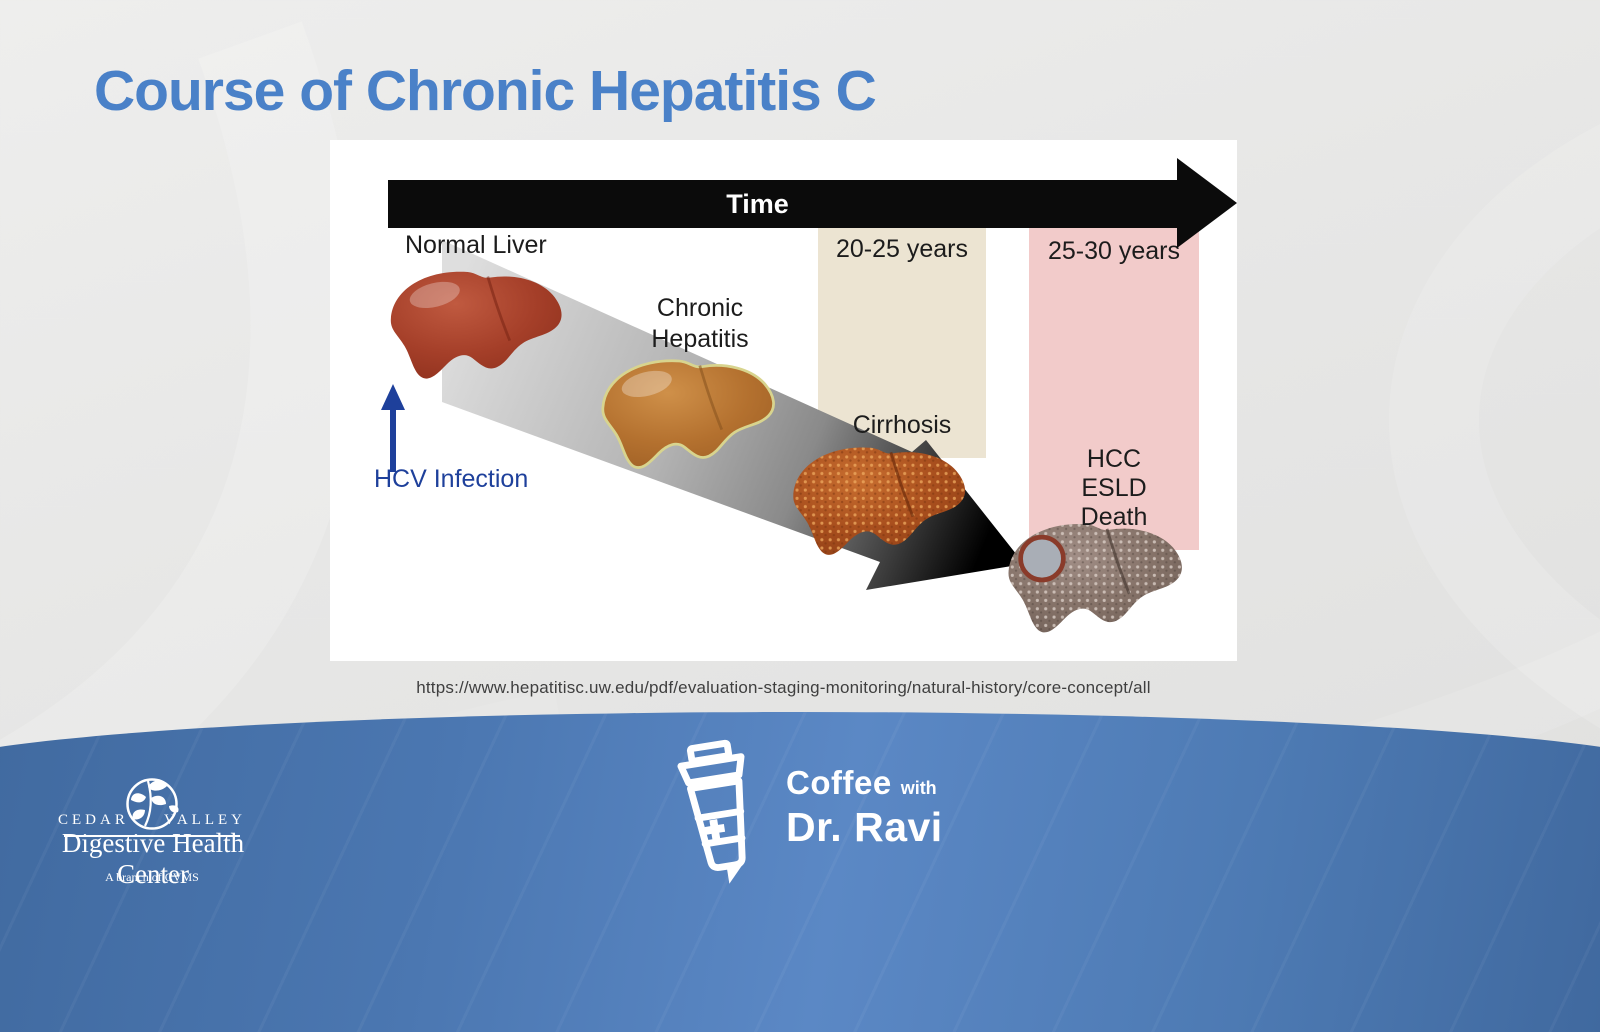 The width and height of the screenshot is (1600, 1032). I want to click on cedar-word-left: CEDAR, so click(93, 820).